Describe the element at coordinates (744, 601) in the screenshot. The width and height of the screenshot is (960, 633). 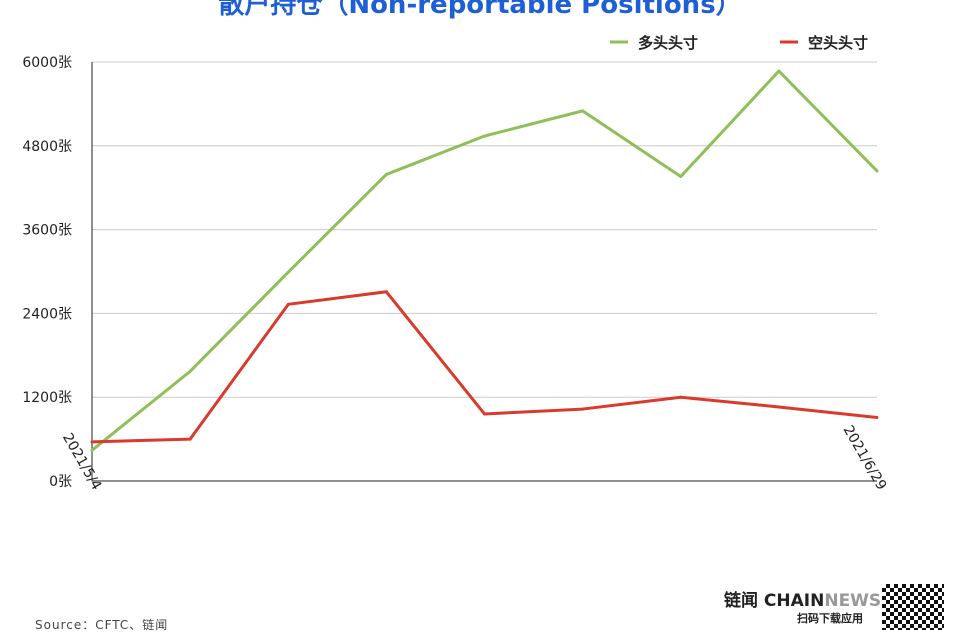
I see `brand-cn: 链闻` at that location.